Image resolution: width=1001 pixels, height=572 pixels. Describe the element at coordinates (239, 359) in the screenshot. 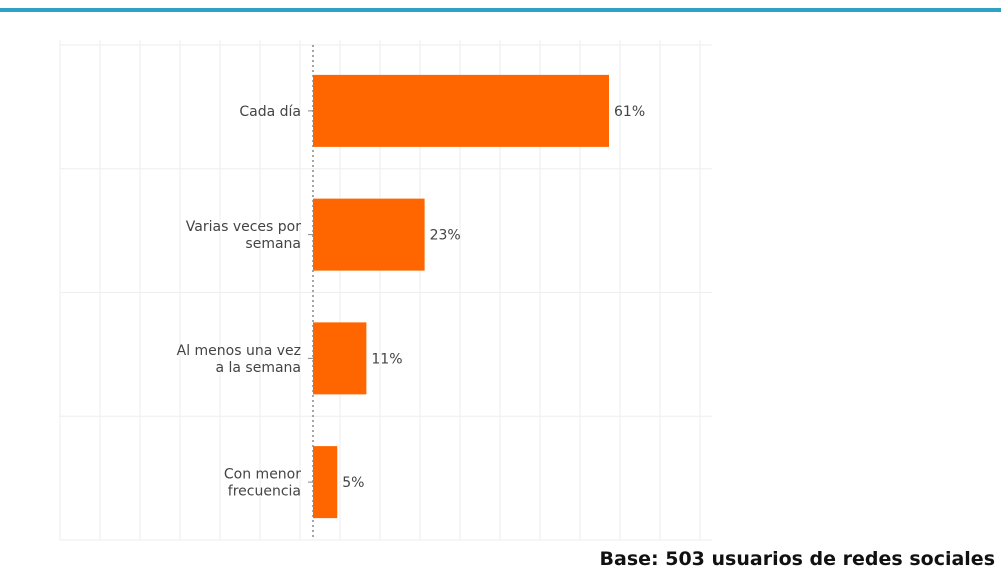

I see `category-label: Al menos una vez a la semana` at that location.